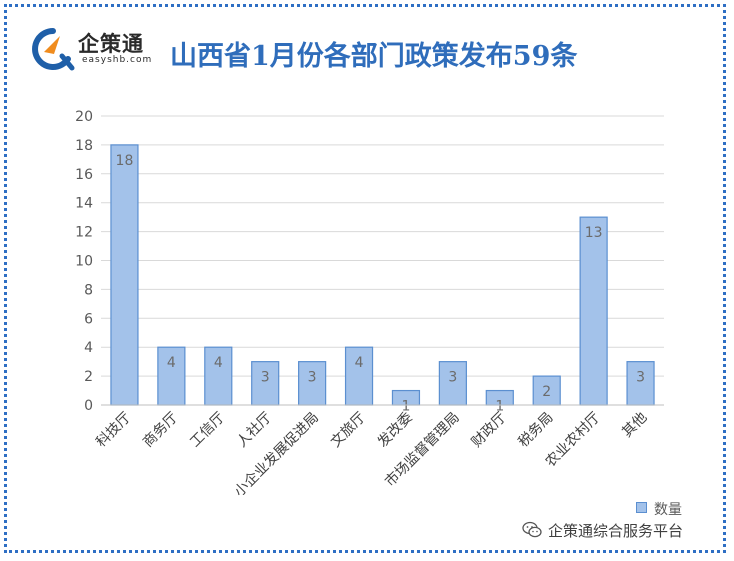  What do you see at coordinates (254, 430) in the screenshot?
I see `x-tick-label: 人社厅` at bounding box center [254, 430].